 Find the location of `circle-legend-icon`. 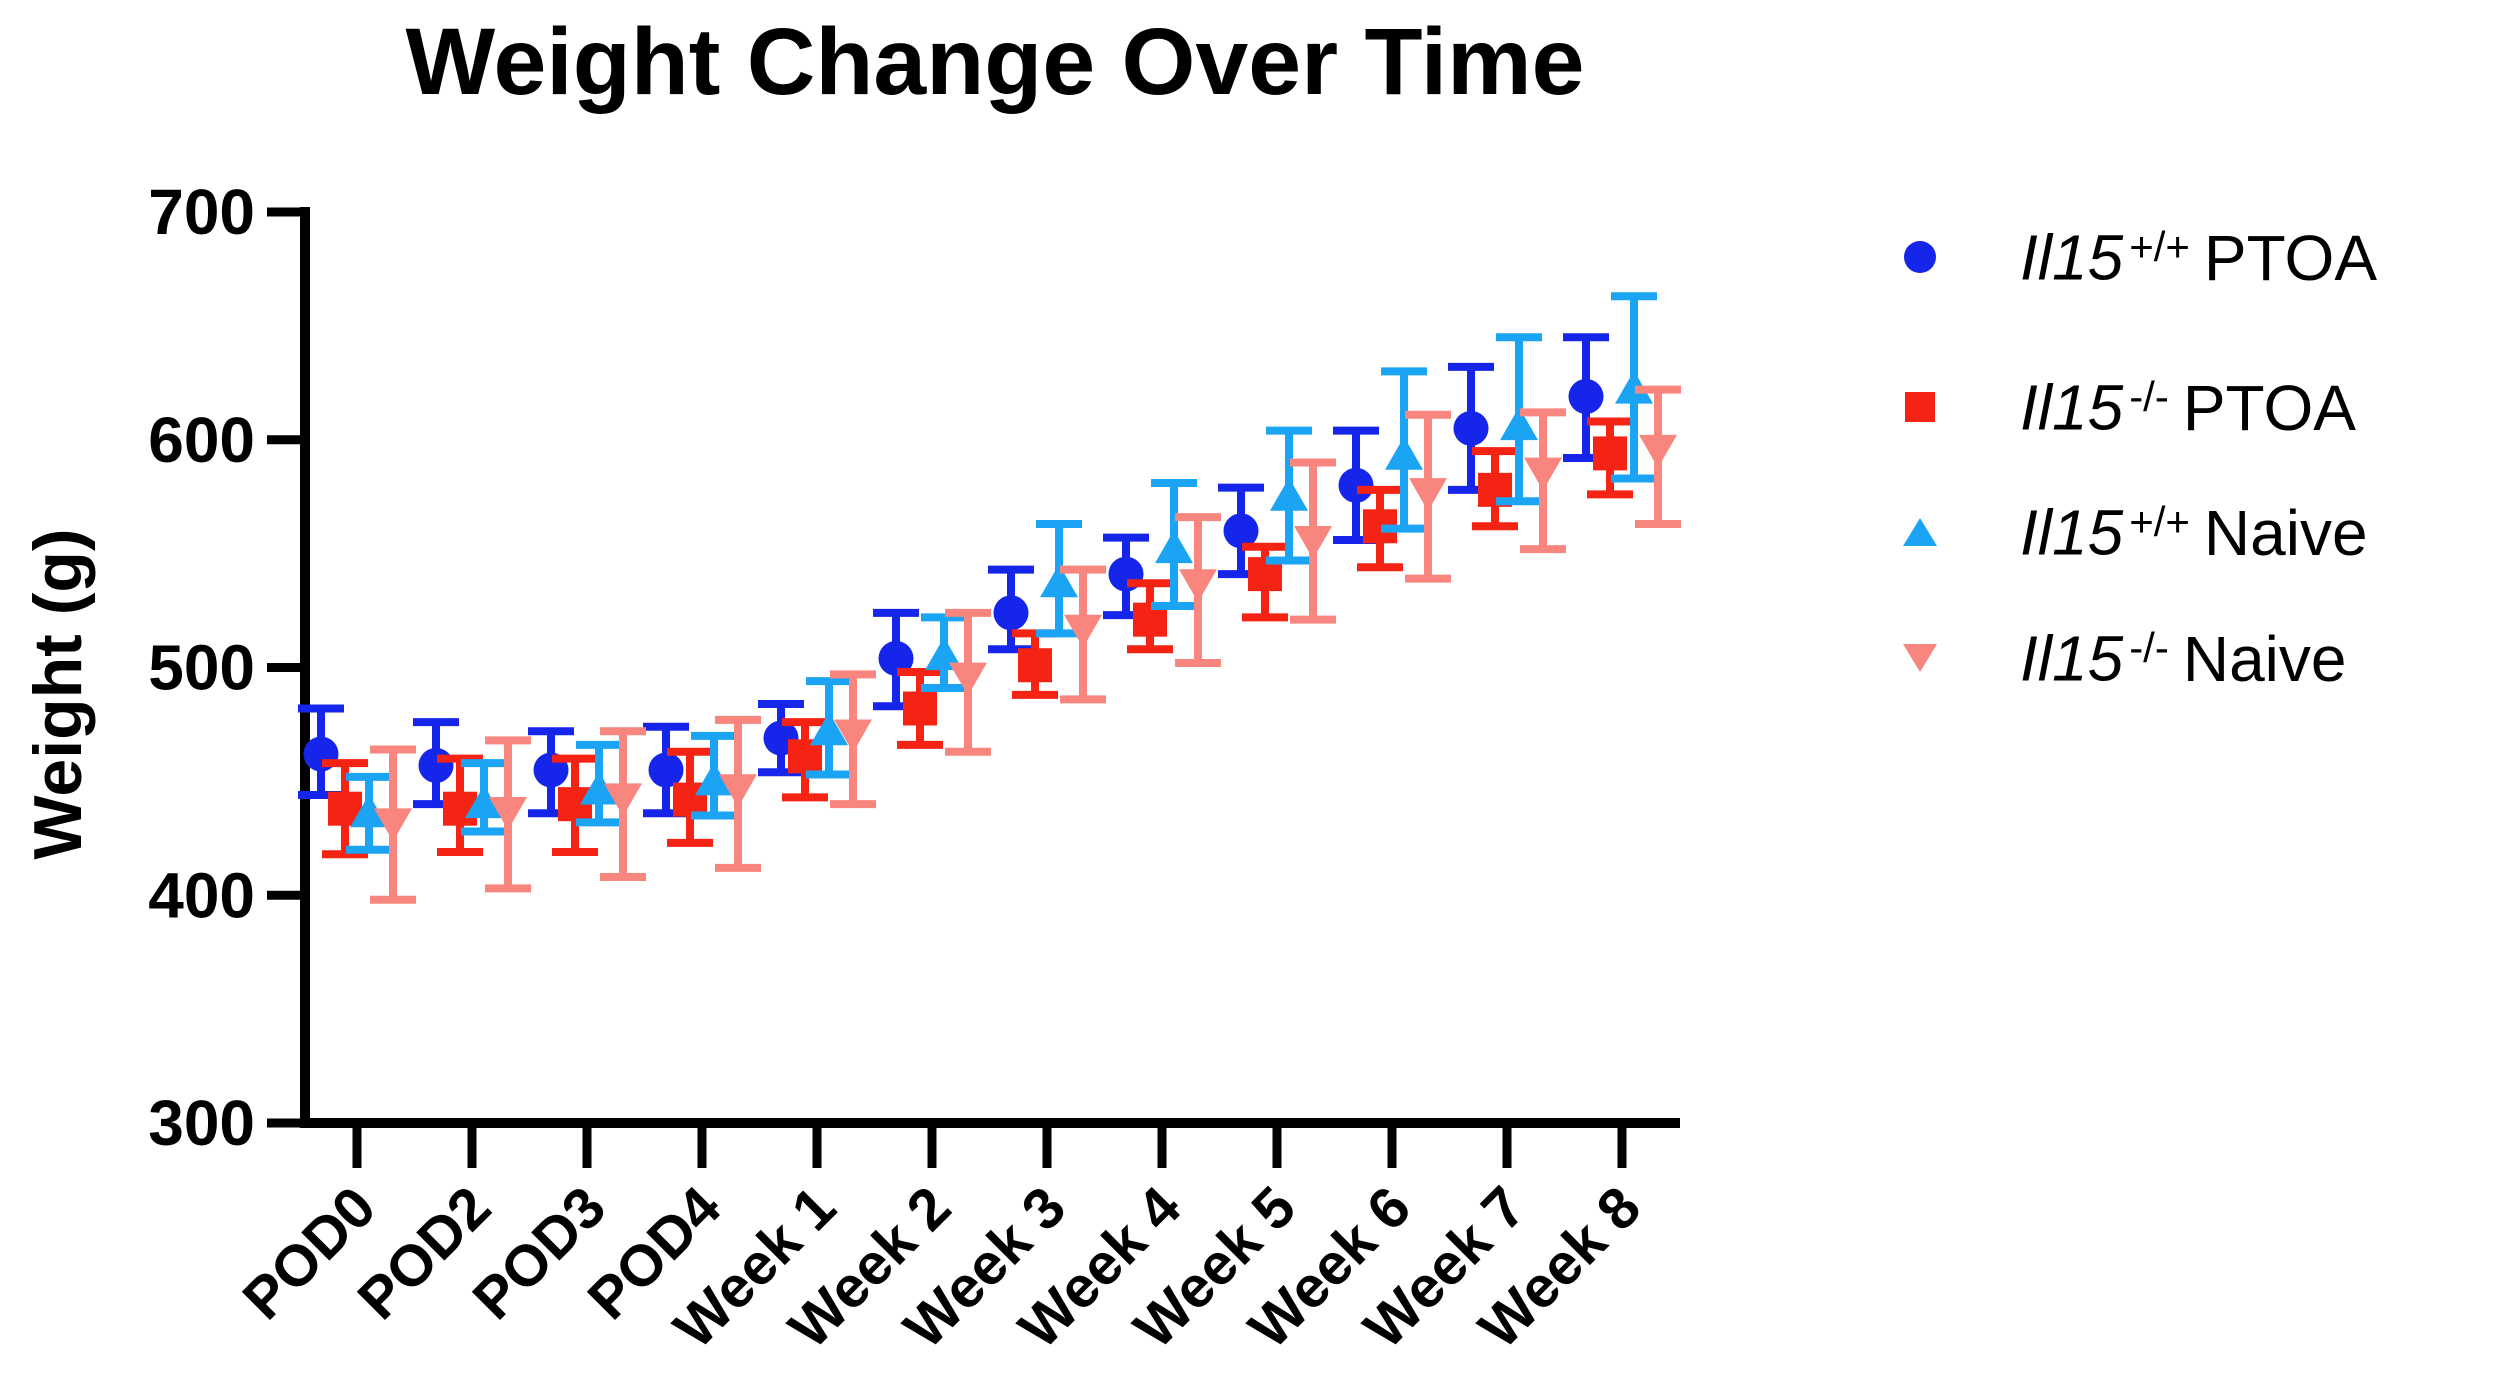

circle-legend-icon is located at coordinates (1920, 257).